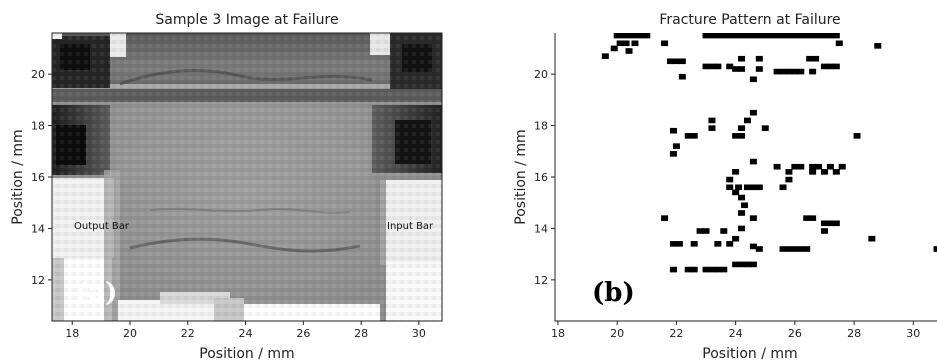  What do you see at coordinates (795, 333) in the screenshot?
I see `panel-b-xtick-label: 26` at bounding box center [795, 333].